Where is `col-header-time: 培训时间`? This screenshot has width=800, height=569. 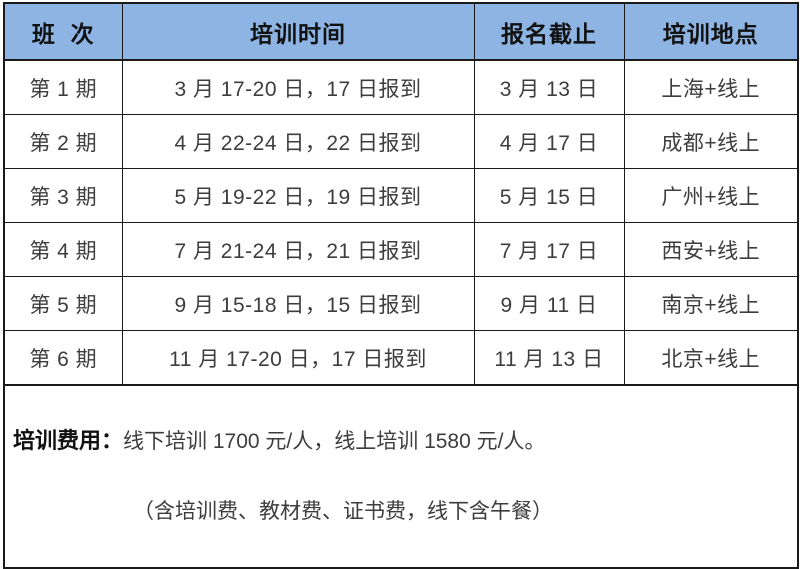
col-header-time: 培训时间 is located at coordinates (298, 31).